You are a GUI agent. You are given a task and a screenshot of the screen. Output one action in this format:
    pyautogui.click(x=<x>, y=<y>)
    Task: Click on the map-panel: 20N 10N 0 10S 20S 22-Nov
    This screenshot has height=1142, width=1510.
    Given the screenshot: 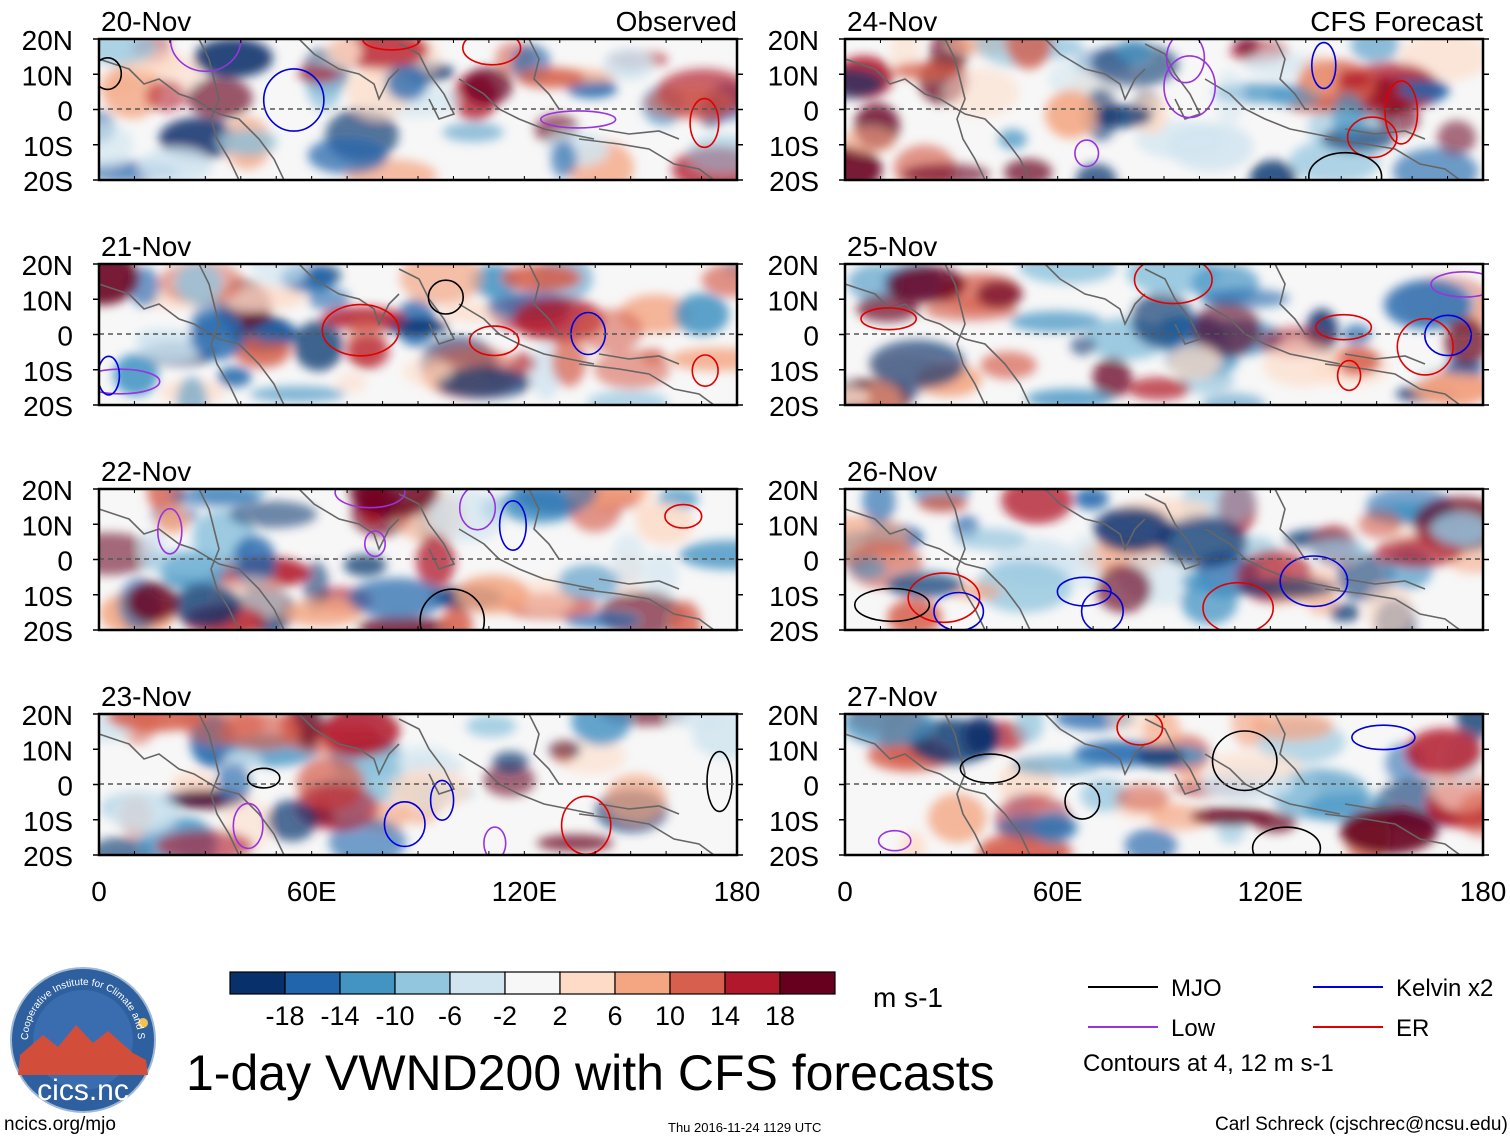 What is the action you would take?
    pyautogui.click(x=382, y=551)
    